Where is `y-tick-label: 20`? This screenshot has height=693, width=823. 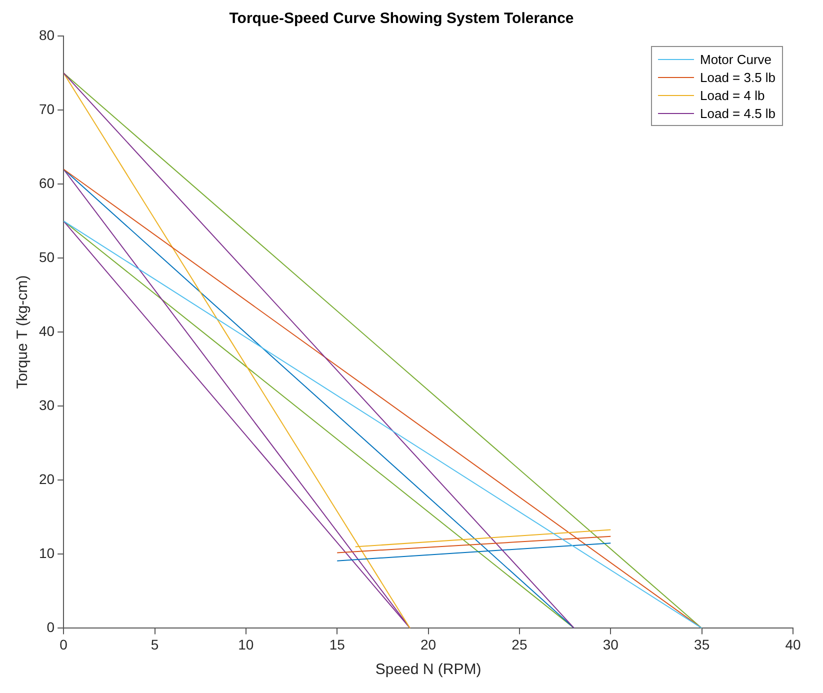
y-tick-label: 20 is located at coordinates (46, 479).